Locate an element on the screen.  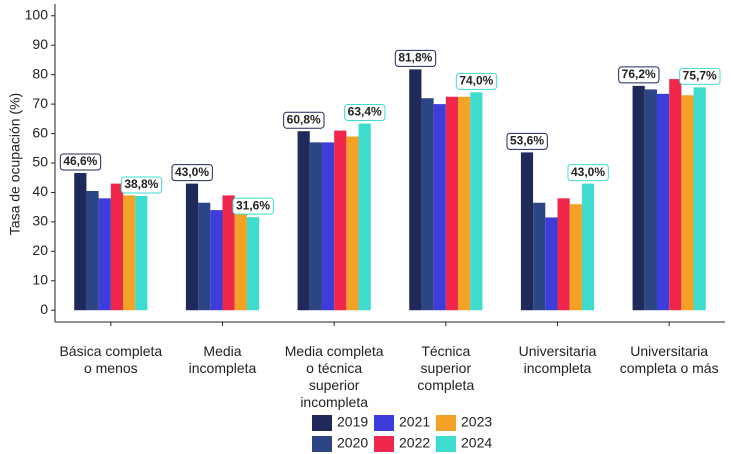
y-tick-label: 30 is located at coordinates (40, 221).